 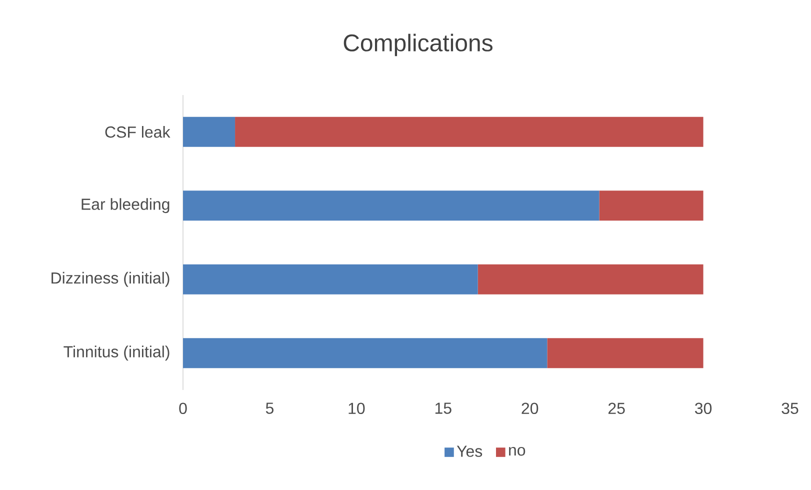 I want to click on x-tick-label: 5, so click(x=270, y=408).